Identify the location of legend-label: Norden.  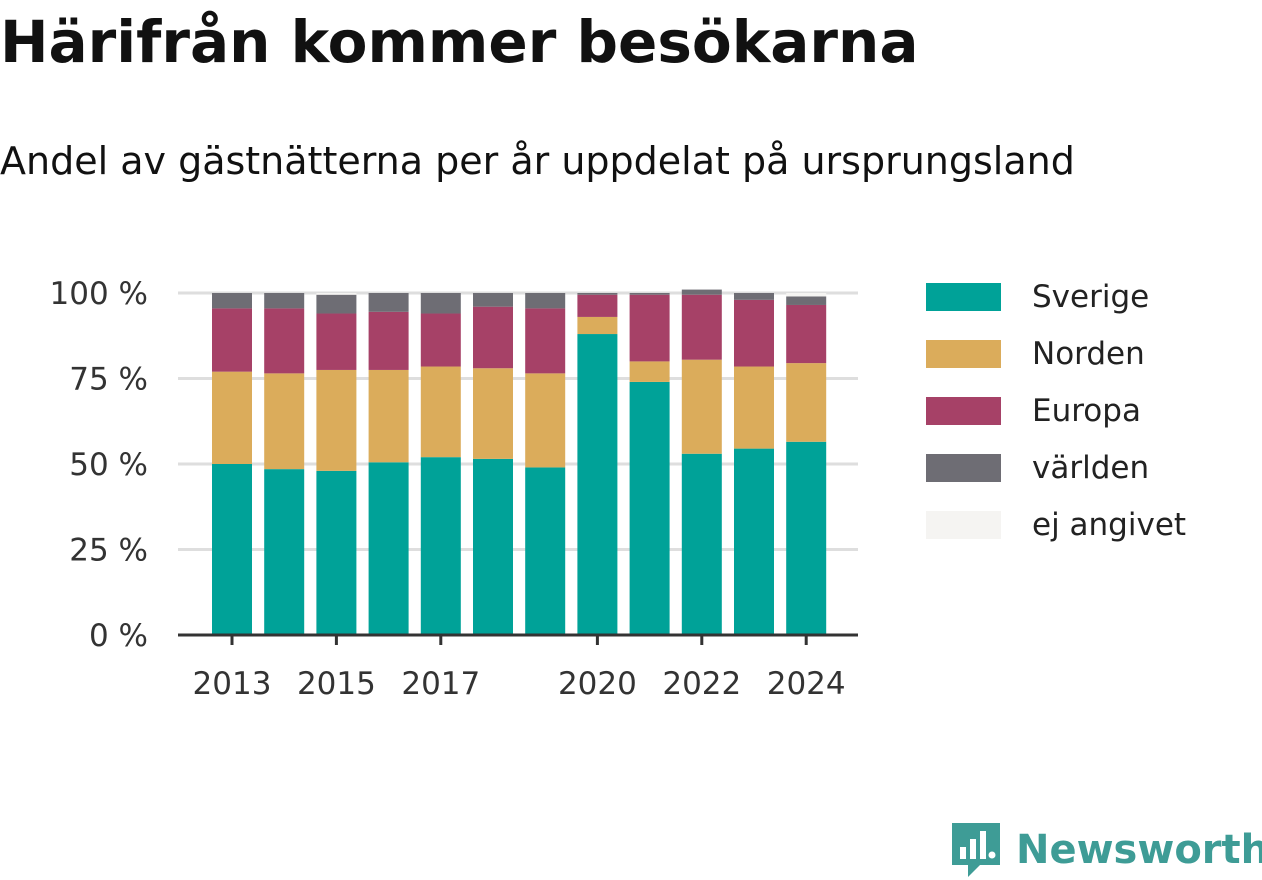
(1088, 353).